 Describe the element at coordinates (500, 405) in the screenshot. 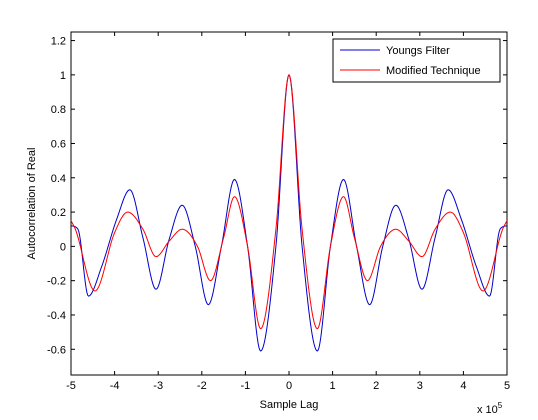

I see `x-axis-exponent-power: 5` at that location.